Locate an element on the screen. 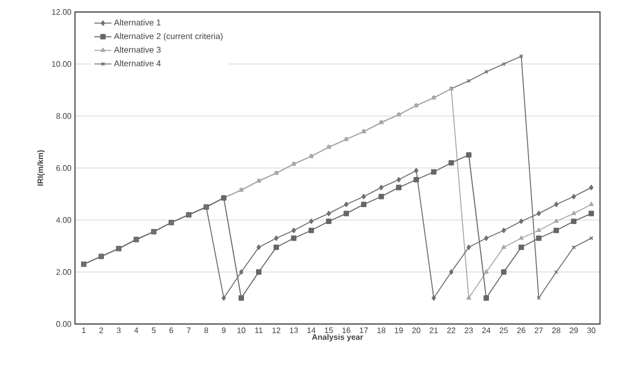 This screenshot has height=369, width=629. legend-label: Alternative 3 is located at coordinates (137, 49).